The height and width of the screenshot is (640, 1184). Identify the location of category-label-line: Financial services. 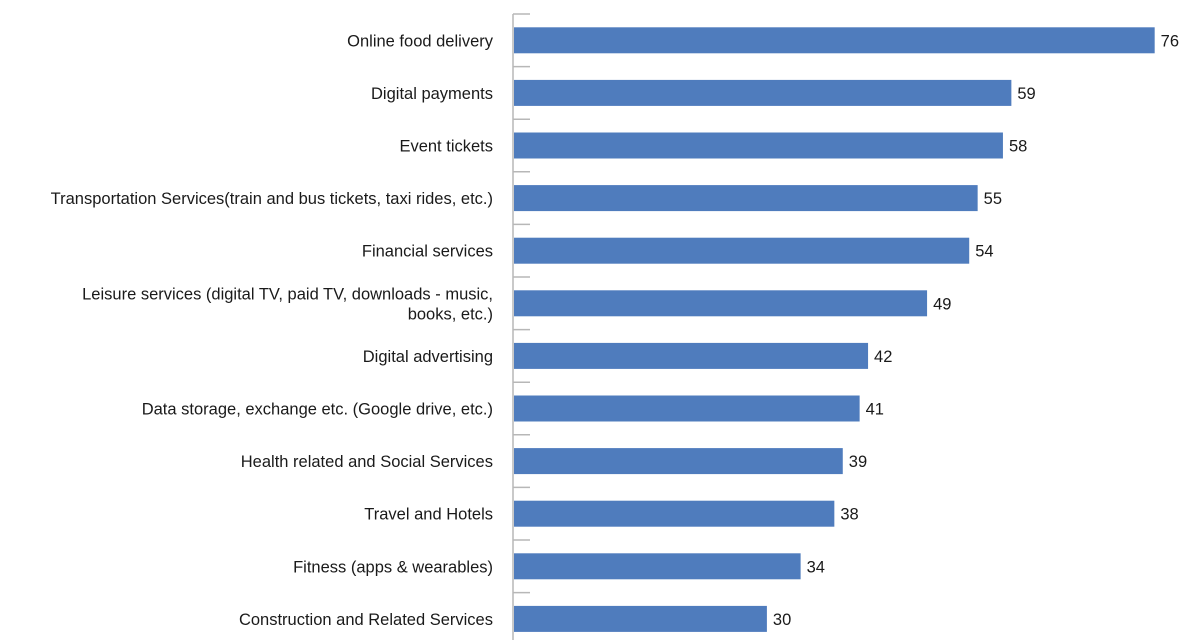
(427, 252).